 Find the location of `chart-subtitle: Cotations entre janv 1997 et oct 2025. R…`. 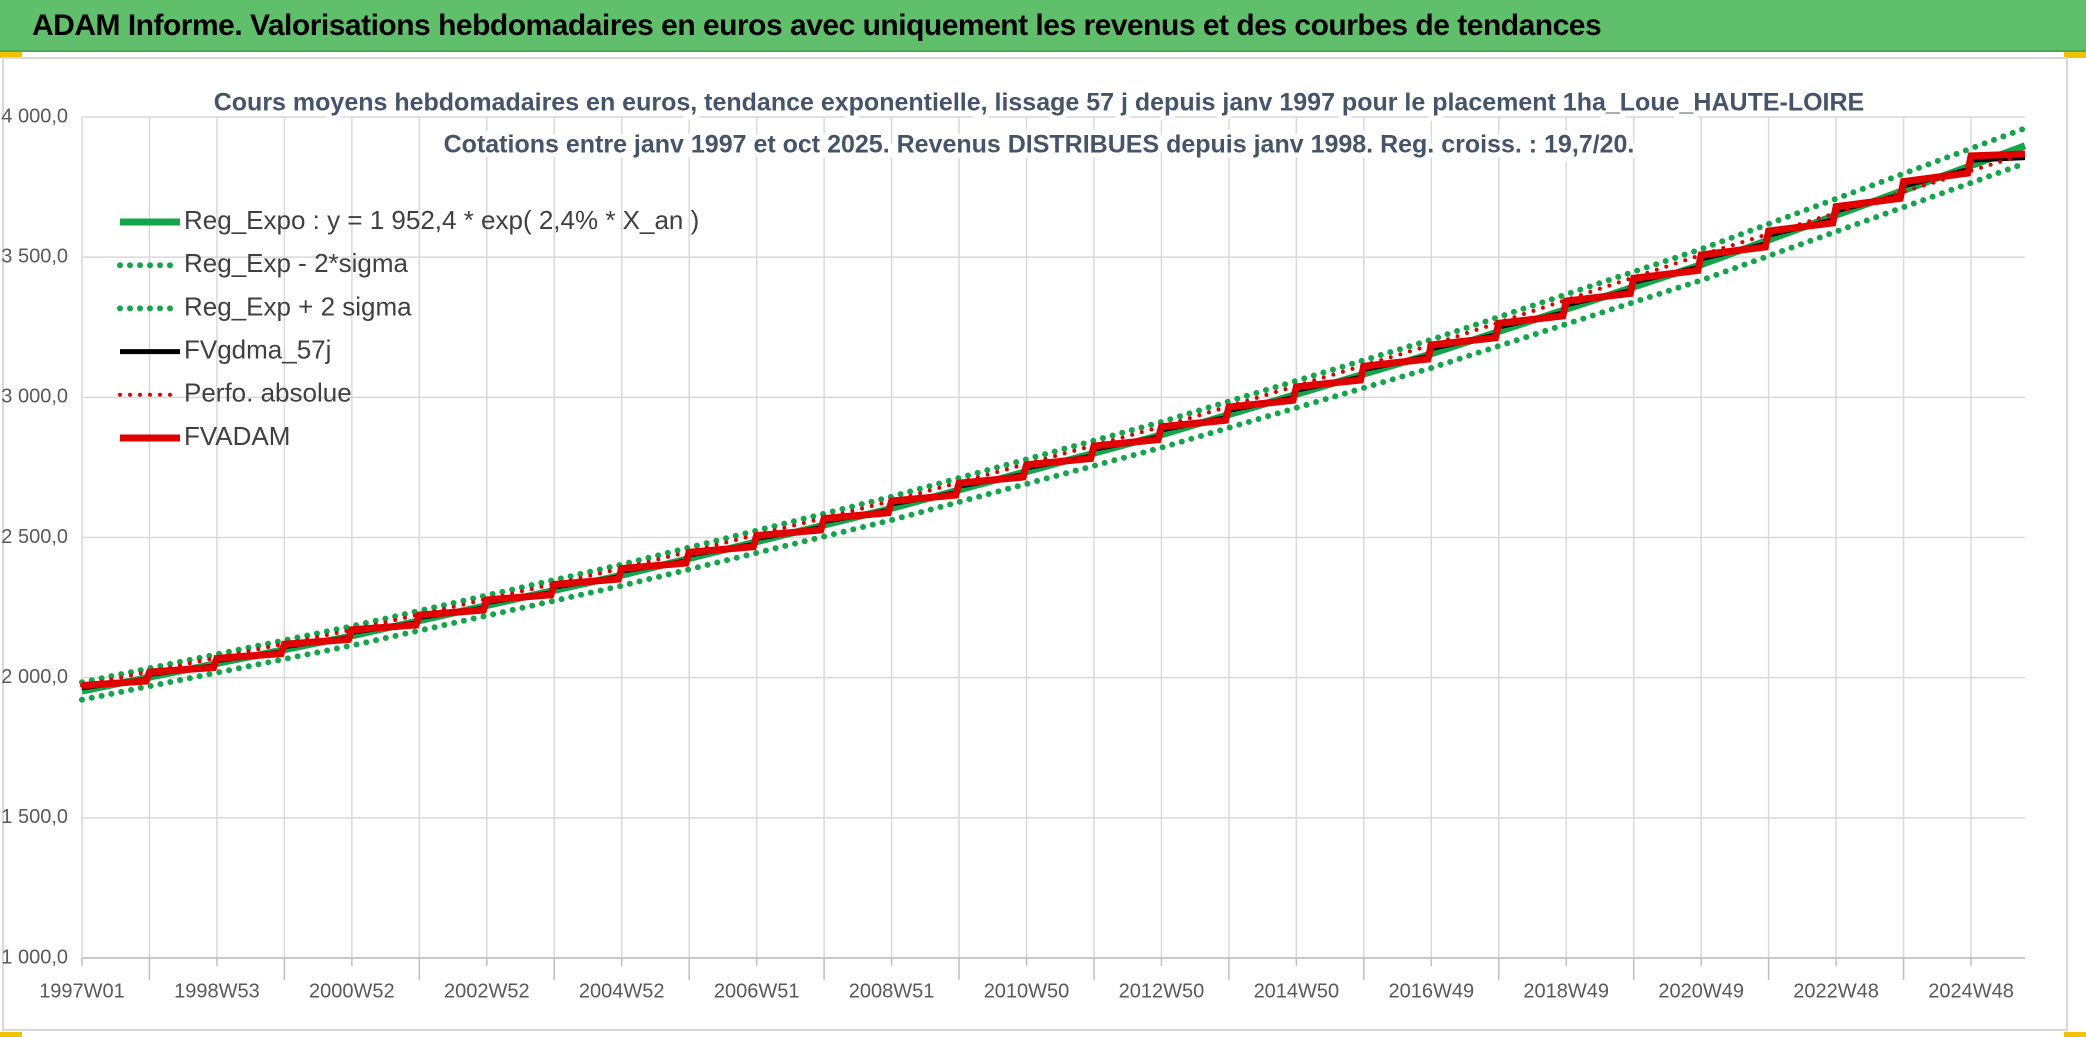

chart-subtitle: Cotations entre janv 1997 et oct 2025. R… is located at coordinates (1039, 145).